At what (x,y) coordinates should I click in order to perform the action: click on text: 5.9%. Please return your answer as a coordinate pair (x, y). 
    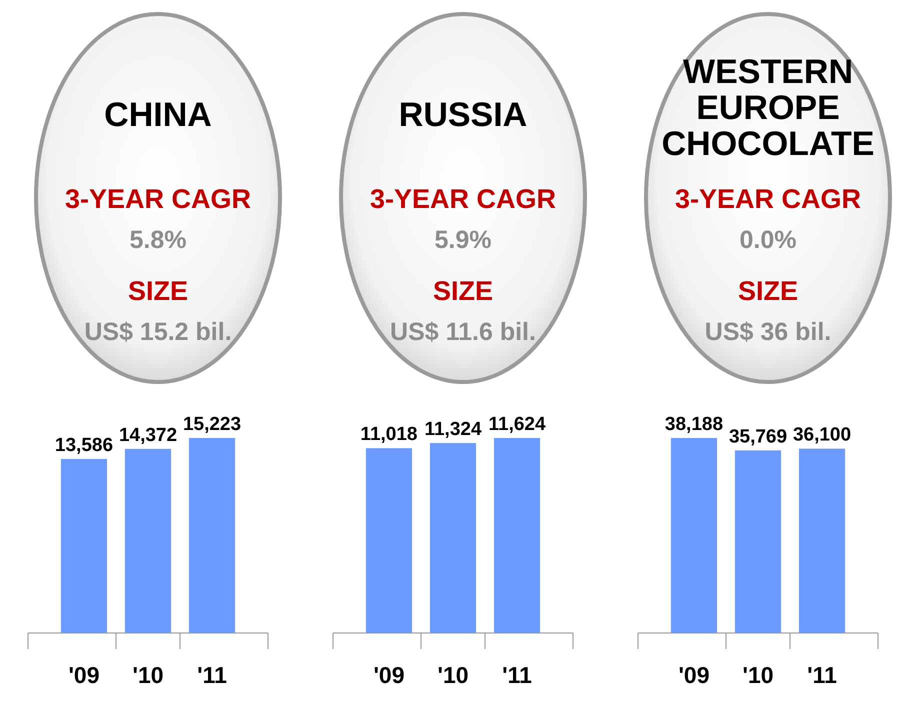
    Looking at the image, I should click on (463, 240).